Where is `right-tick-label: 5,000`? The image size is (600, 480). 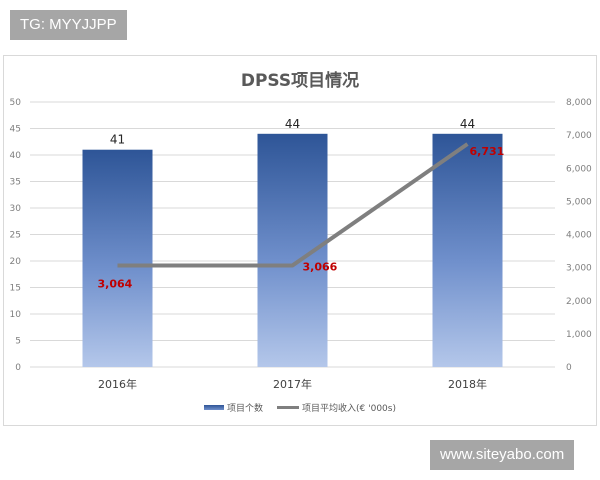
right-tick-label: 5,000 is located at coordinates (579, 202).